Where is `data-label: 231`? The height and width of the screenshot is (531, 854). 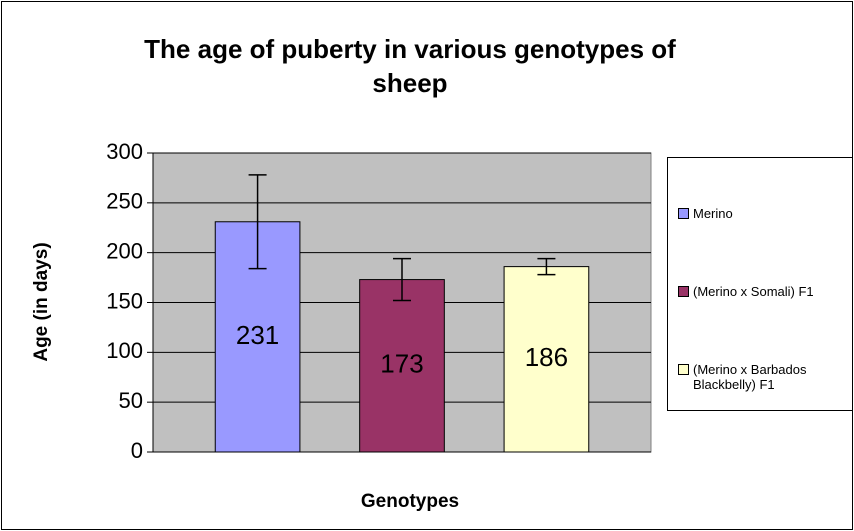
data-label: 231 is located at coordinates (257, 335).